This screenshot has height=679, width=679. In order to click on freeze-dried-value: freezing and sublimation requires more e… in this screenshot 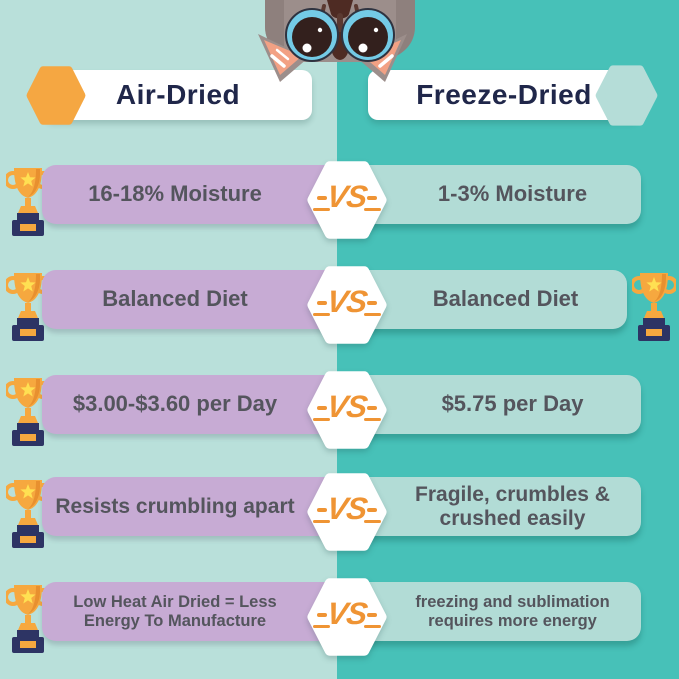, I will do `click(512, 611)`.